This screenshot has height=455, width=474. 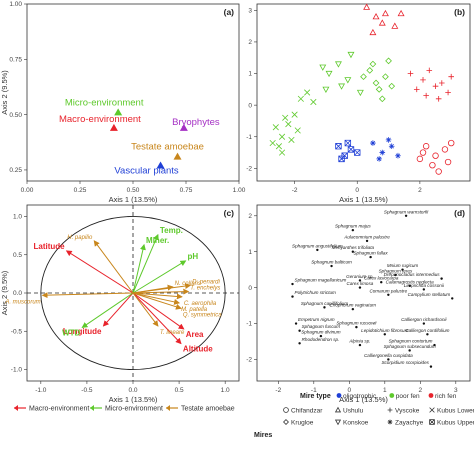 What do you see at coordinates (17, 217) in the screenshot?
I see `y-tick-label: 1.0` at bounding box center [17, 217].